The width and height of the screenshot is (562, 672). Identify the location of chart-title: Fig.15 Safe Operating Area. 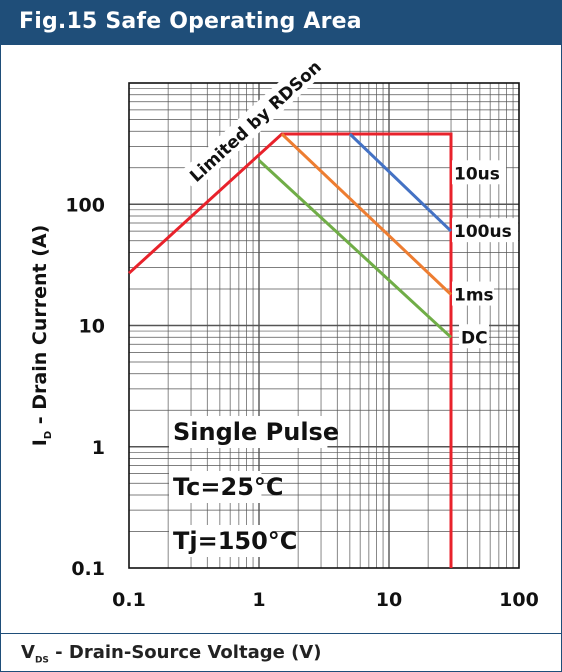
(190, 21).